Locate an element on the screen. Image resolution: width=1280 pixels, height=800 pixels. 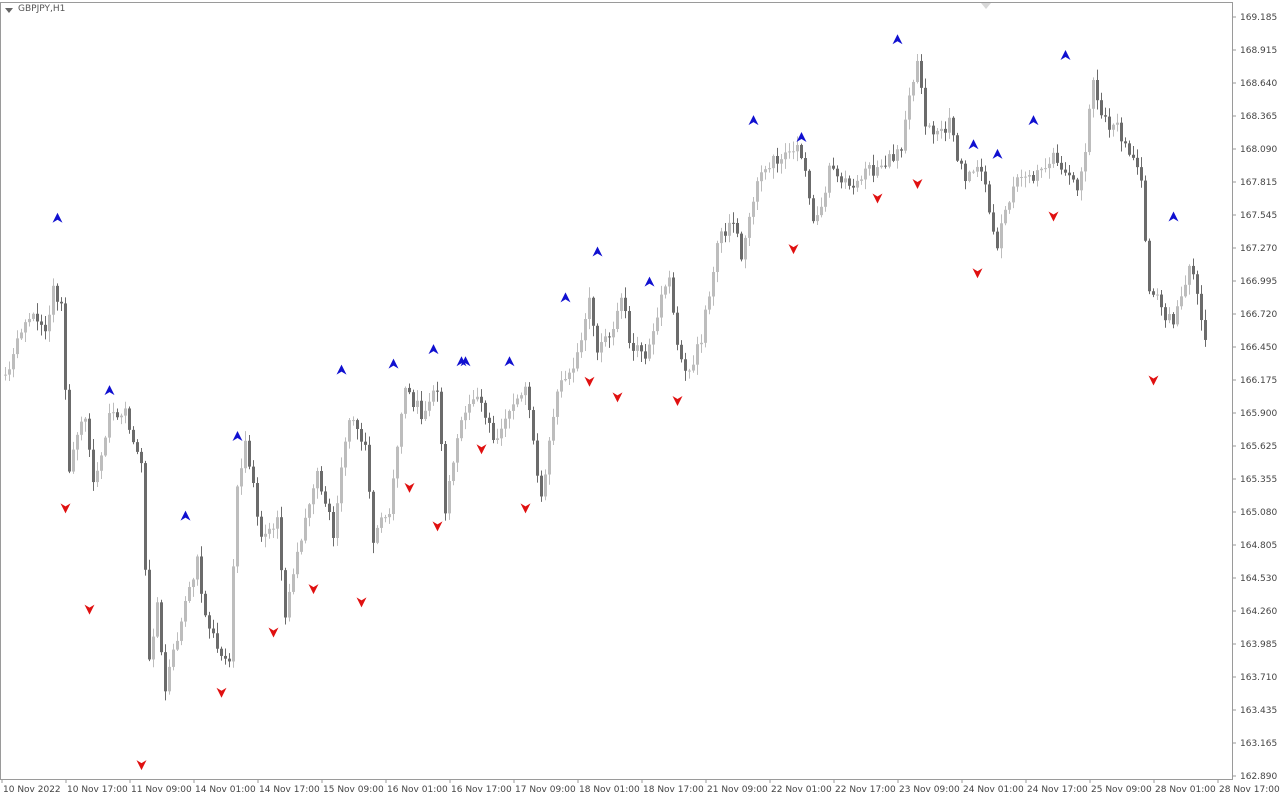
chart-shift-marker-icon is located at coordinates (986, 6).